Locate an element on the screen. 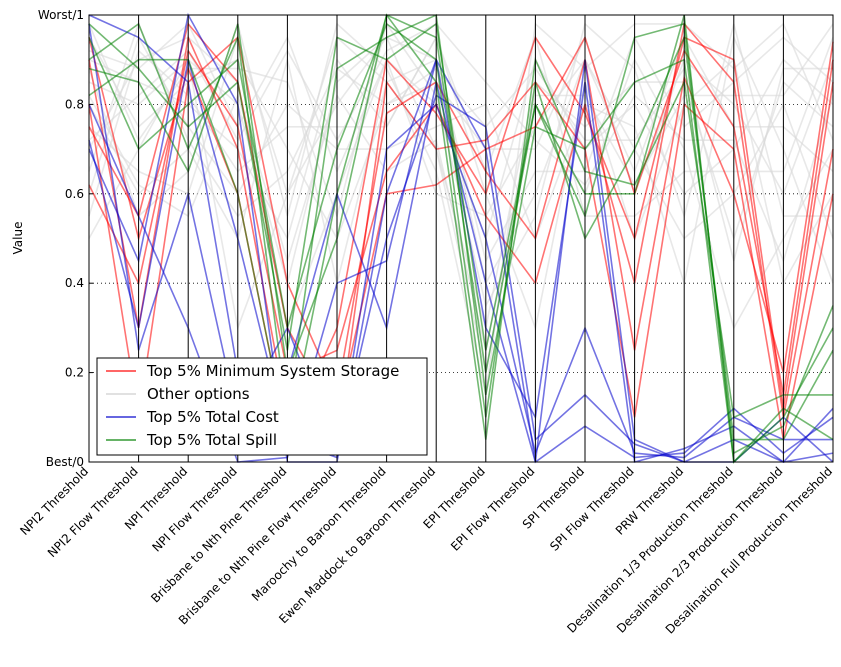  y-tick-label-0: Best/0 is located at coordinates (65, 462).